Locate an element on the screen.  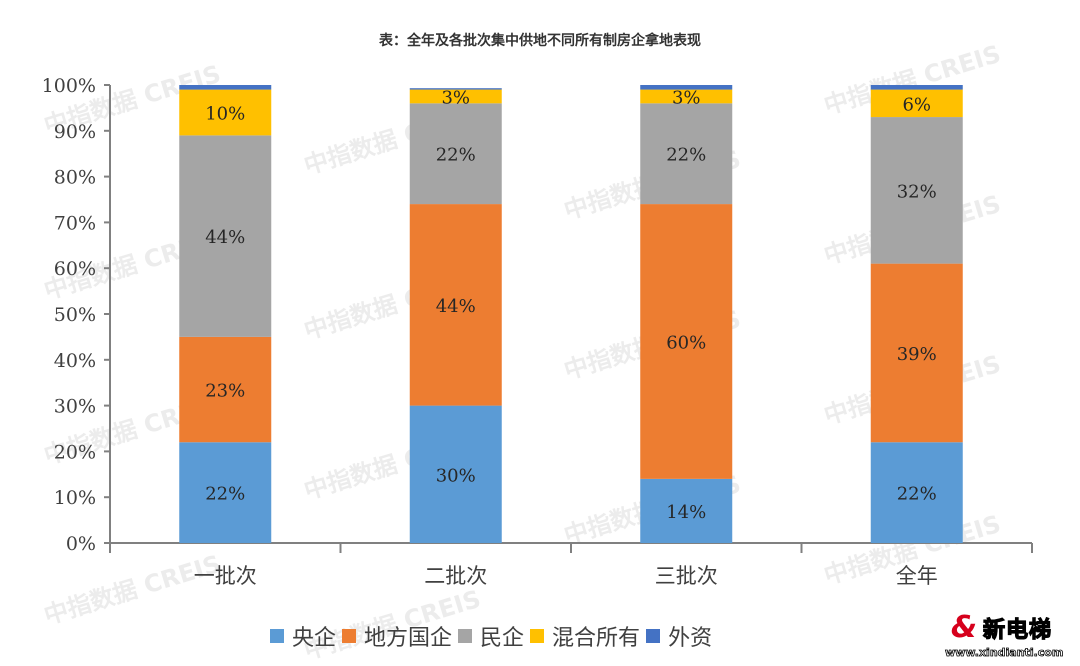
y-tick-label: 100% is located at coordinates (69, 86).